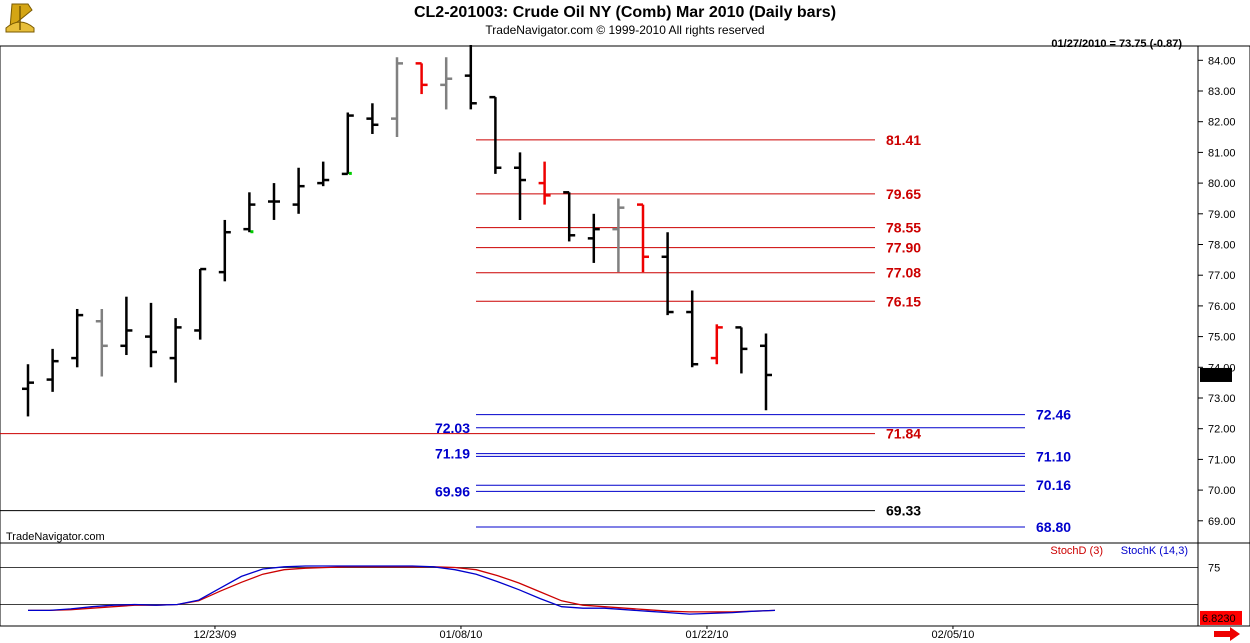 This screenshot has width=1250, height=643. I want to click on legend-stoch-d: StochD (3), so click(1076, 551).